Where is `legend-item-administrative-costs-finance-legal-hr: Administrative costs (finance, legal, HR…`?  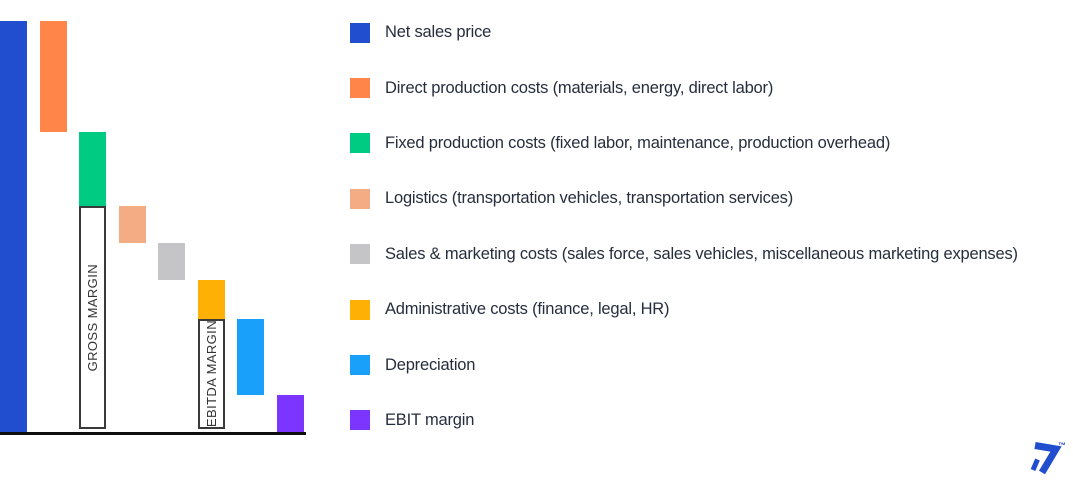
legend-item-administrative-costs-finance-legal-hr: Administrative costs (finance, legal, HR… is located at coordinates (684, 309).